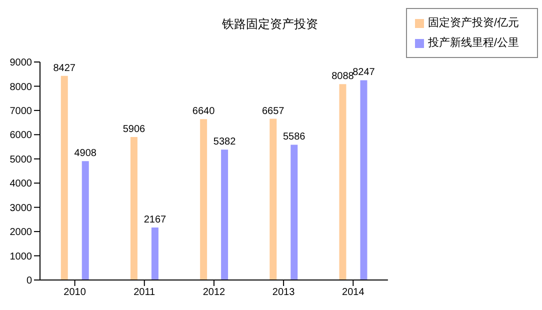  I want to click on y-tick-label: 4000, so click(21, 184).